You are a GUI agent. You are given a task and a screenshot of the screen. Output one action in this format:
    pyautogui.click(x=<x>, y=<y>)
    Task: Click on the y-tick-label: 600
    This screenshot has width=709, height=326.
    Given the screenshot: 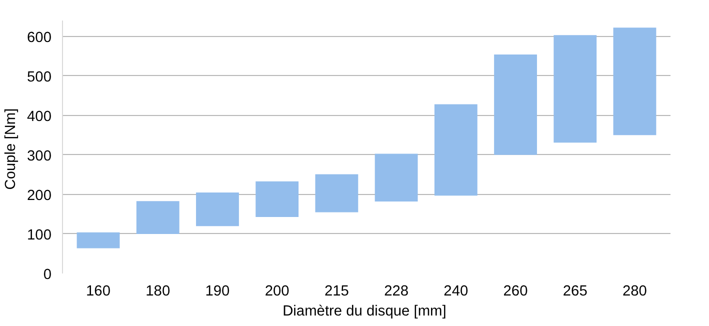 What is the action you would take?
    pyautogui.click(x=39, y=38)
    